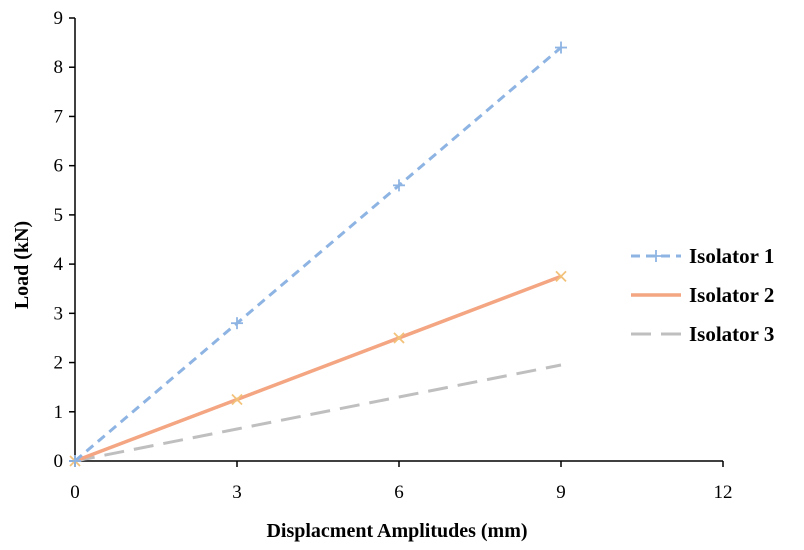 The image size is (804, 550). What do you see at coordinates (561, 492) in the screenshot?
I see `x-tick-label: 9` at bounding box center [561, 492].